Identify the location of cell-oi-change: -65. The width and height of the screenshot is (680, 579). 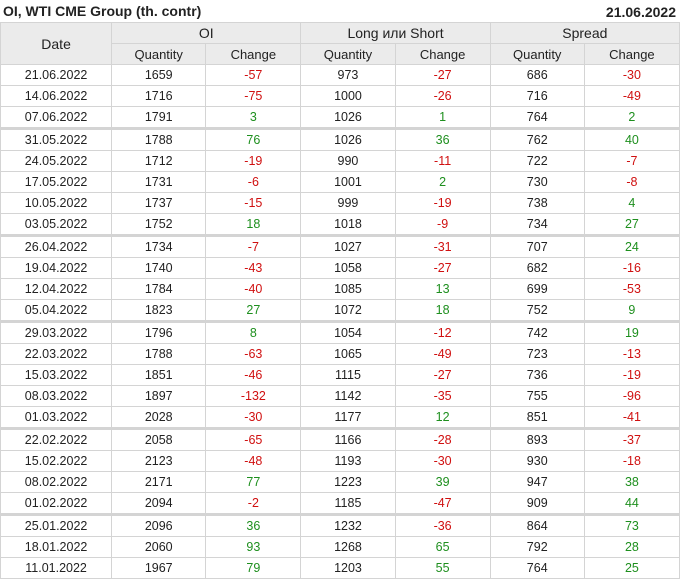
(253, 439).